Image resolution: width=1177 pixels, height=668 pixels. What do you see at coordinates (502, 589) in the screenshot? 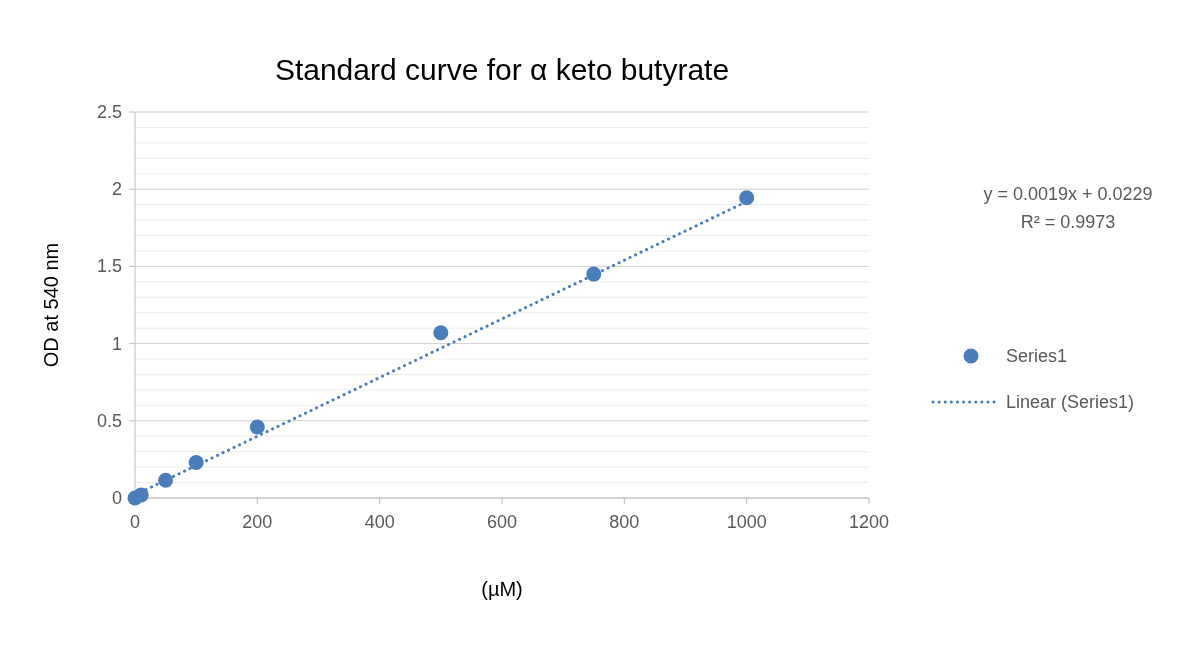
I see `x-axis-title: (µM)` at bounding box center [502, 589].